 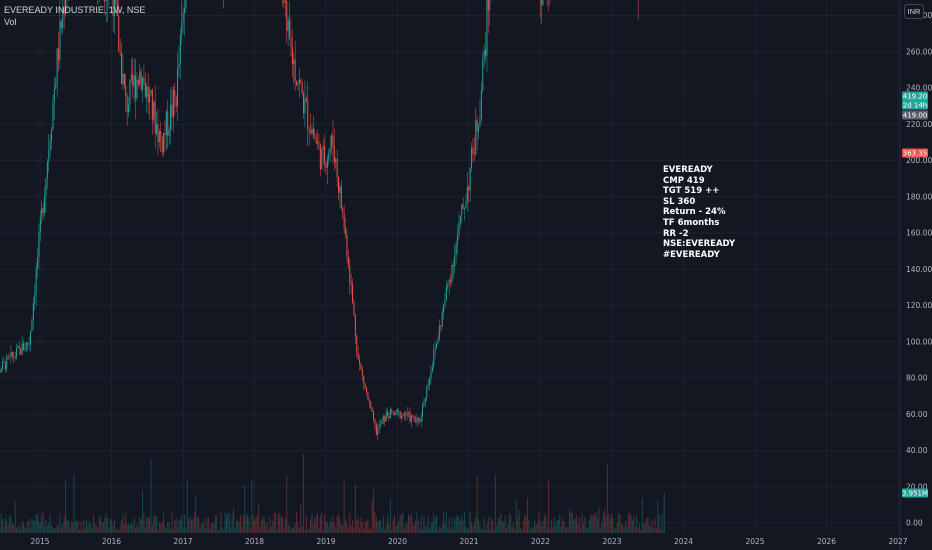 What do you see at coordinates (914, 11) in the screenshot?
I see `currency-button: INR` at bounding box center [914, 11].